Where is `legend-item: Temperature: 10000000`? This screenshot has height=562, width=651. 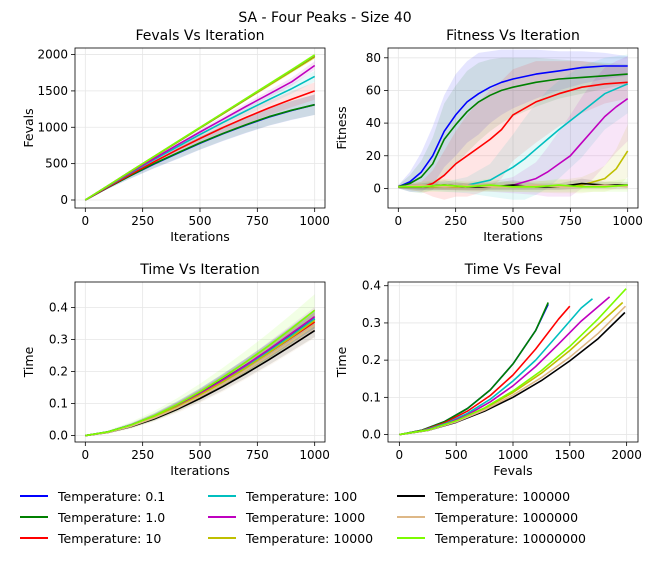 legend-item: Temperature: 10000000 is located at coordinates (491, 538).